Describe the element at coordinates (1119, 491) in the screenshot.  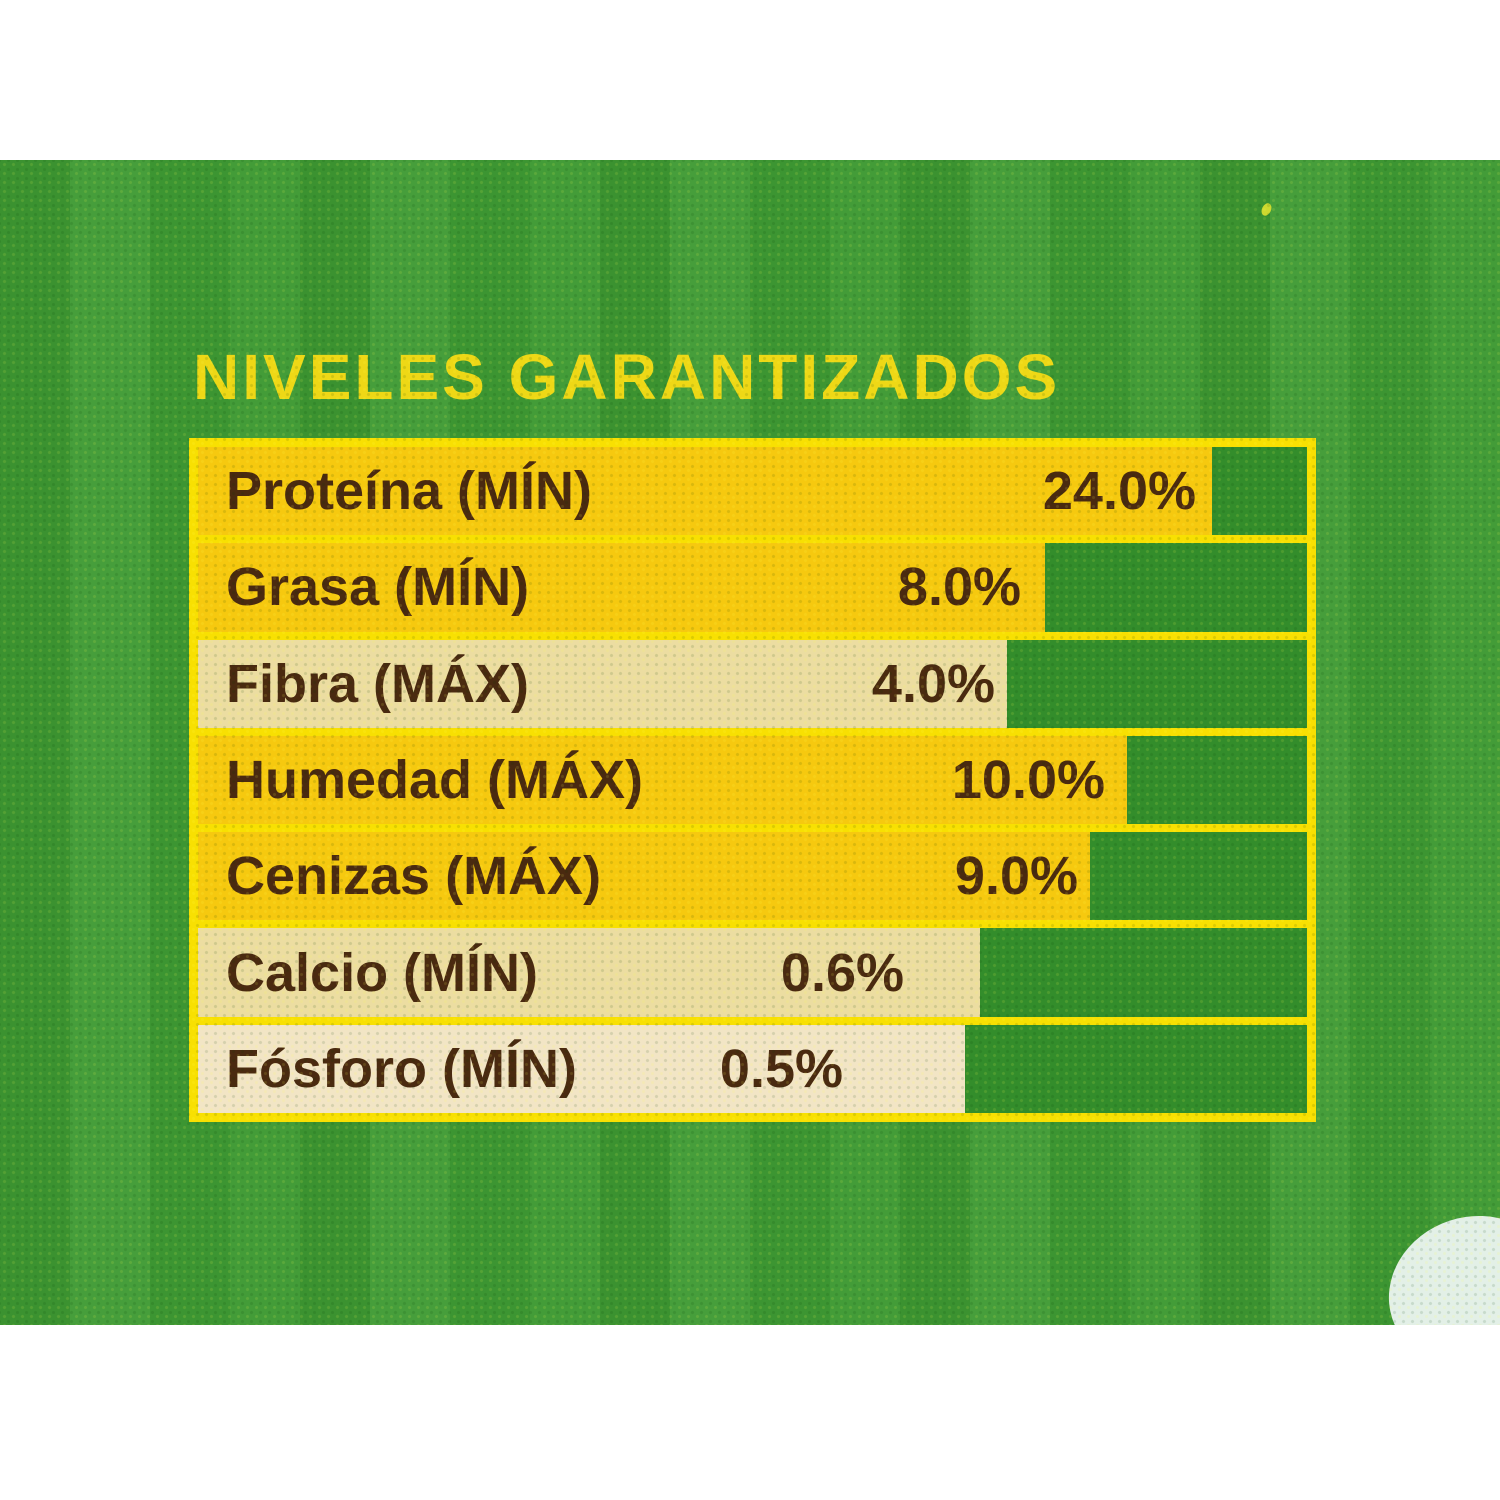
I see `nutrient-value: 24.0%` at that location.